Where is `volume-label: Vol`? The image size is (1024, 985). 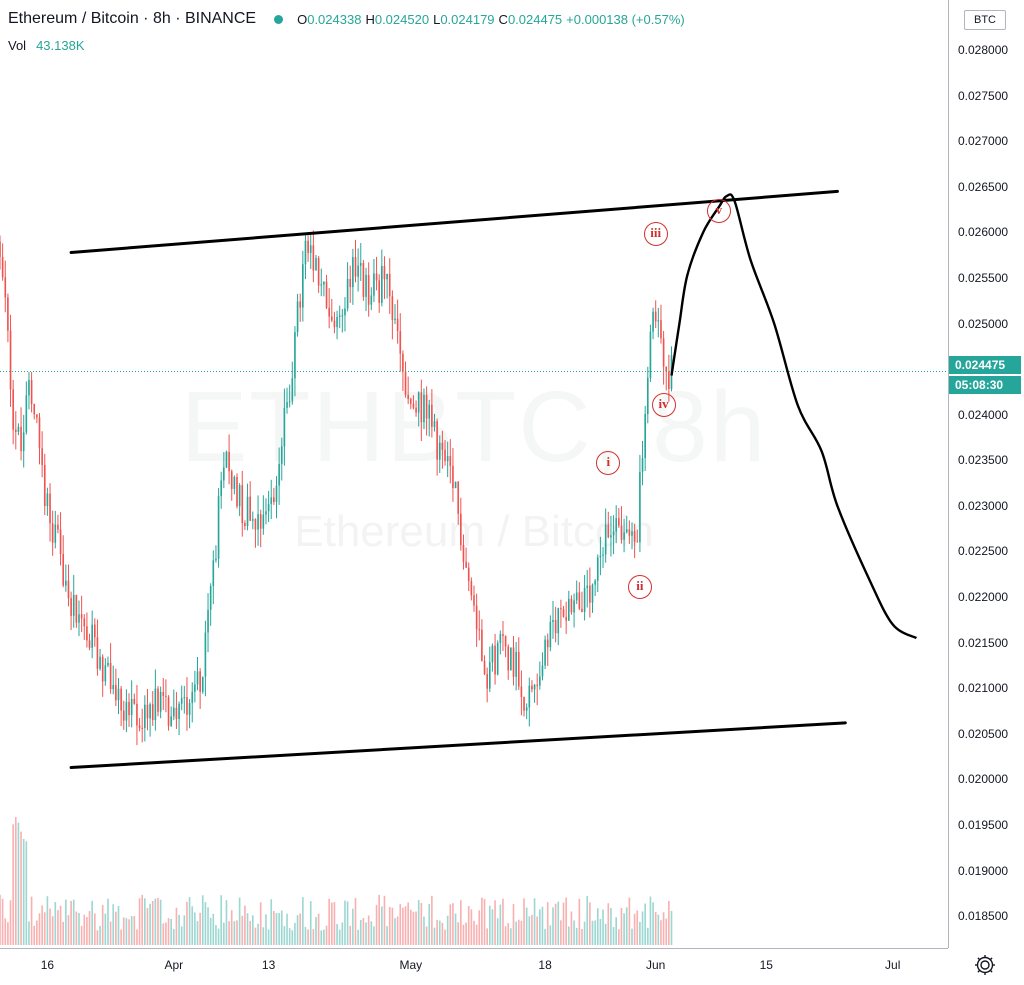
volume-label: Vol is located at coordinates (17, 45).